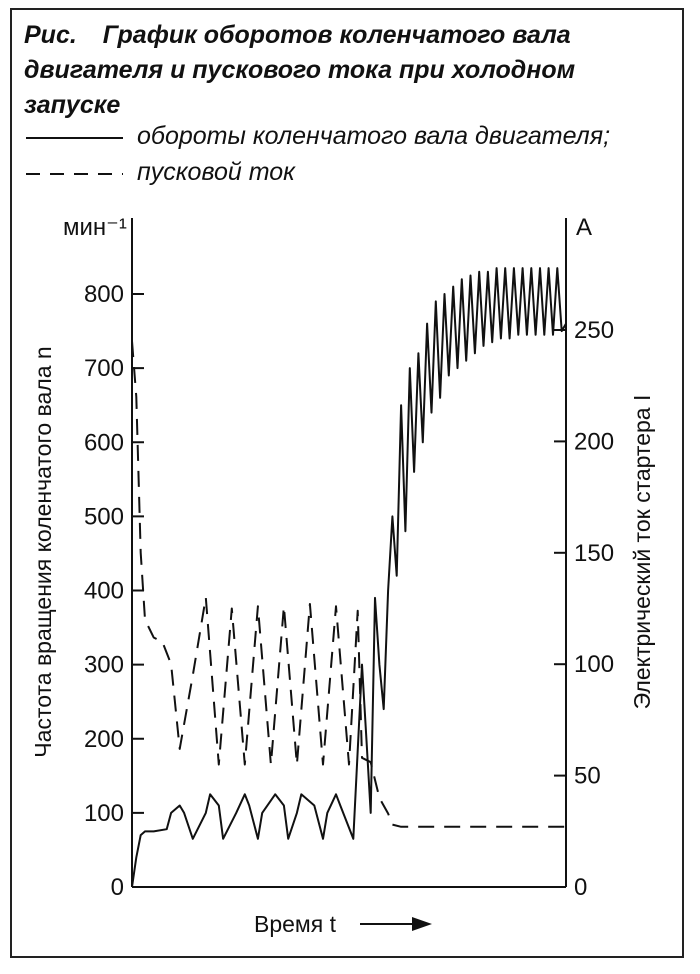 This screenshot has height=974, width=700. I want to click on left-tick-label: 600, so click(104, 442).